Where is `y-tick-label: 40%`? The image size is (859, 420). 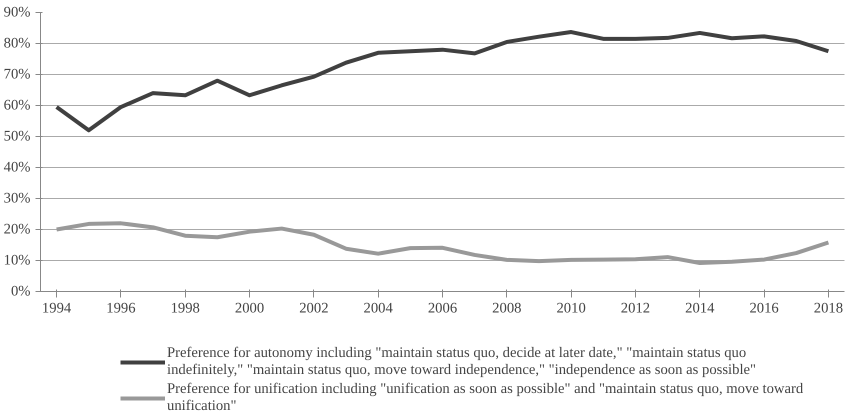 y-tick-label: 40% is located at coordinates (17, 168).